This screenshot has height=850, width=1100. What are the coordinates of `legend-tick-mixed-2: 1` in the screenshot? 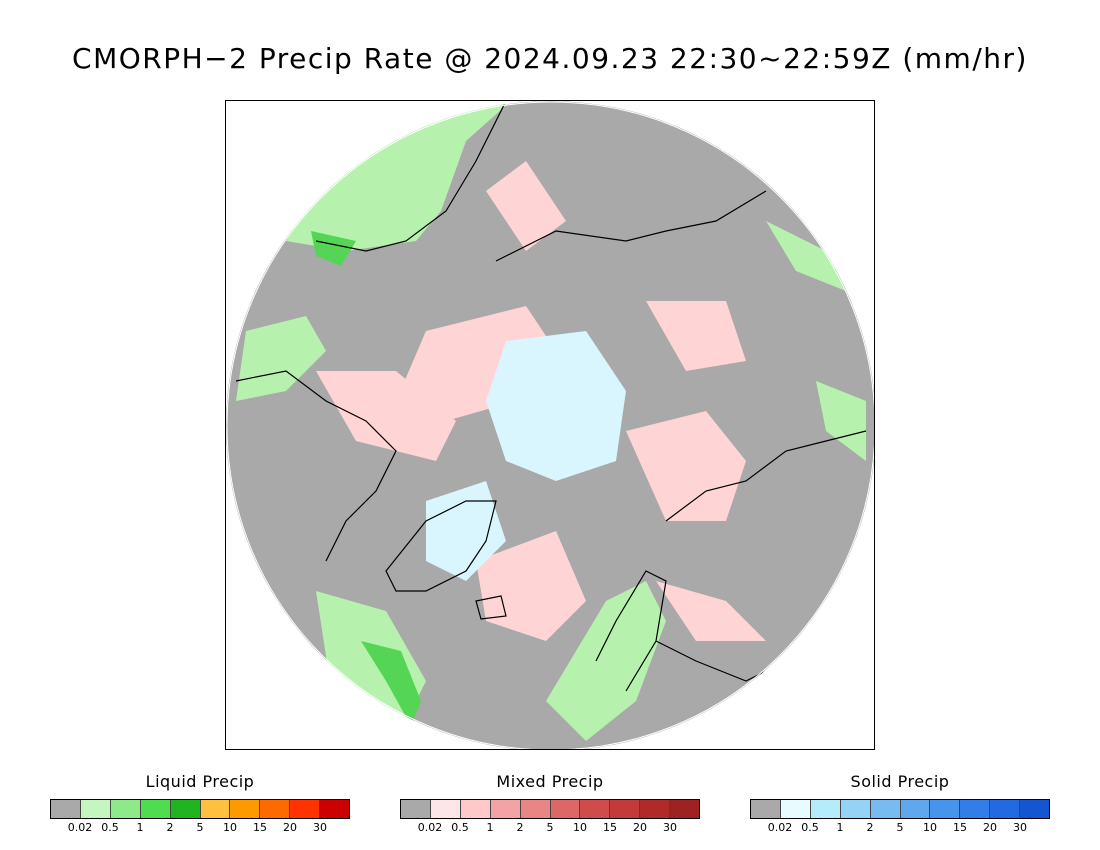 It's located at (490, 827).